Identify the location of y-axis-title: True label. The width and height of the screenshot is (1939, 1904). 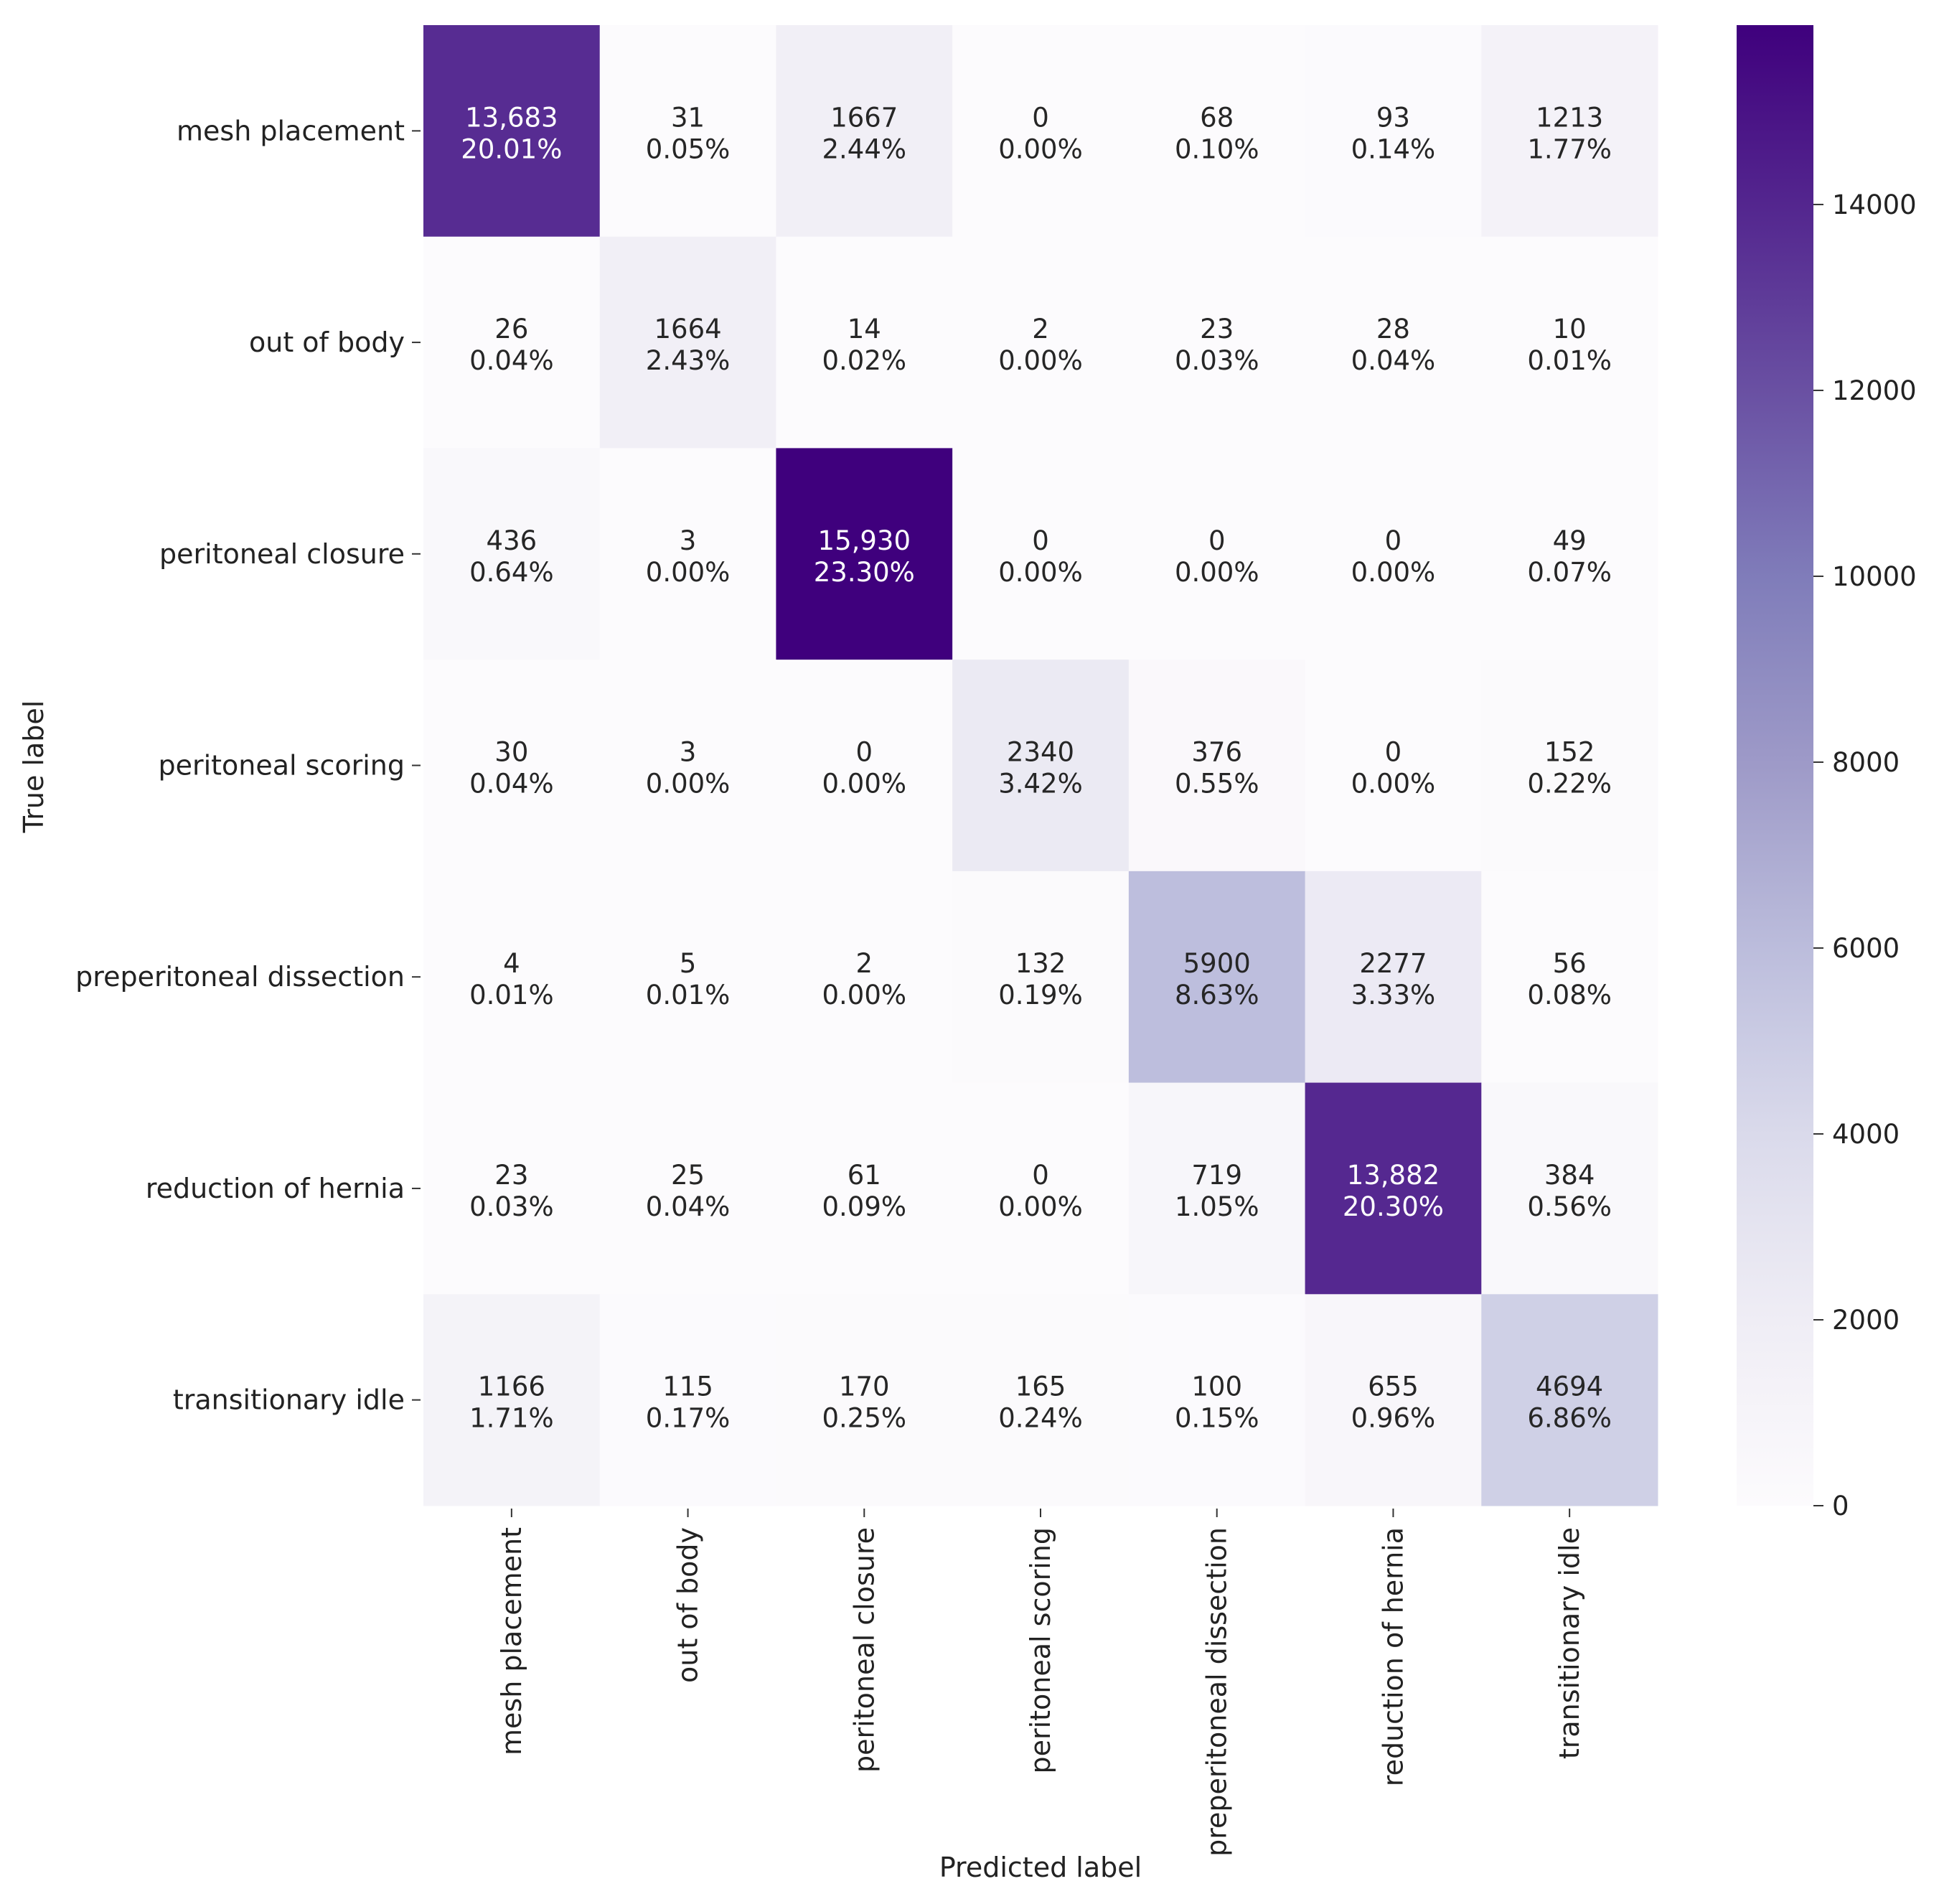
(34, 767).